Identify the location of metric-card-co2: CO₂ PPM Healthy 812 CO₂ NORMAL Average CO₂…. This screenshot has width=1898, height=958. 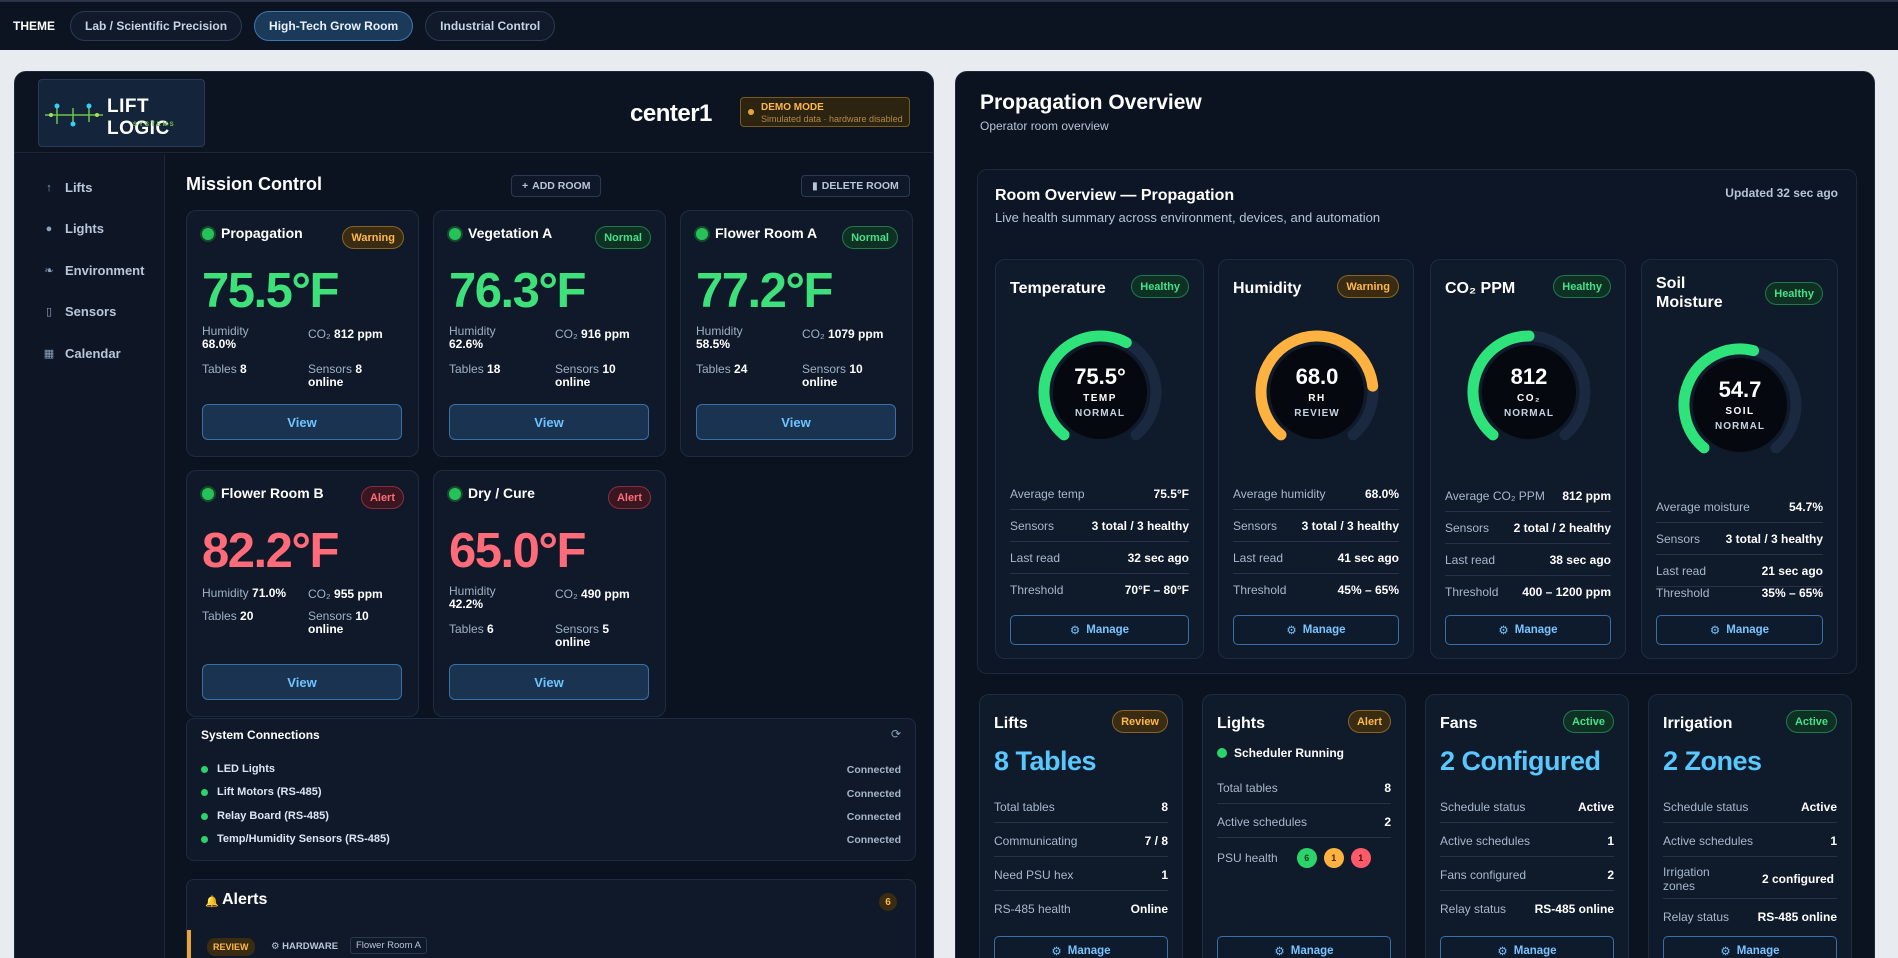
(1528, 459).